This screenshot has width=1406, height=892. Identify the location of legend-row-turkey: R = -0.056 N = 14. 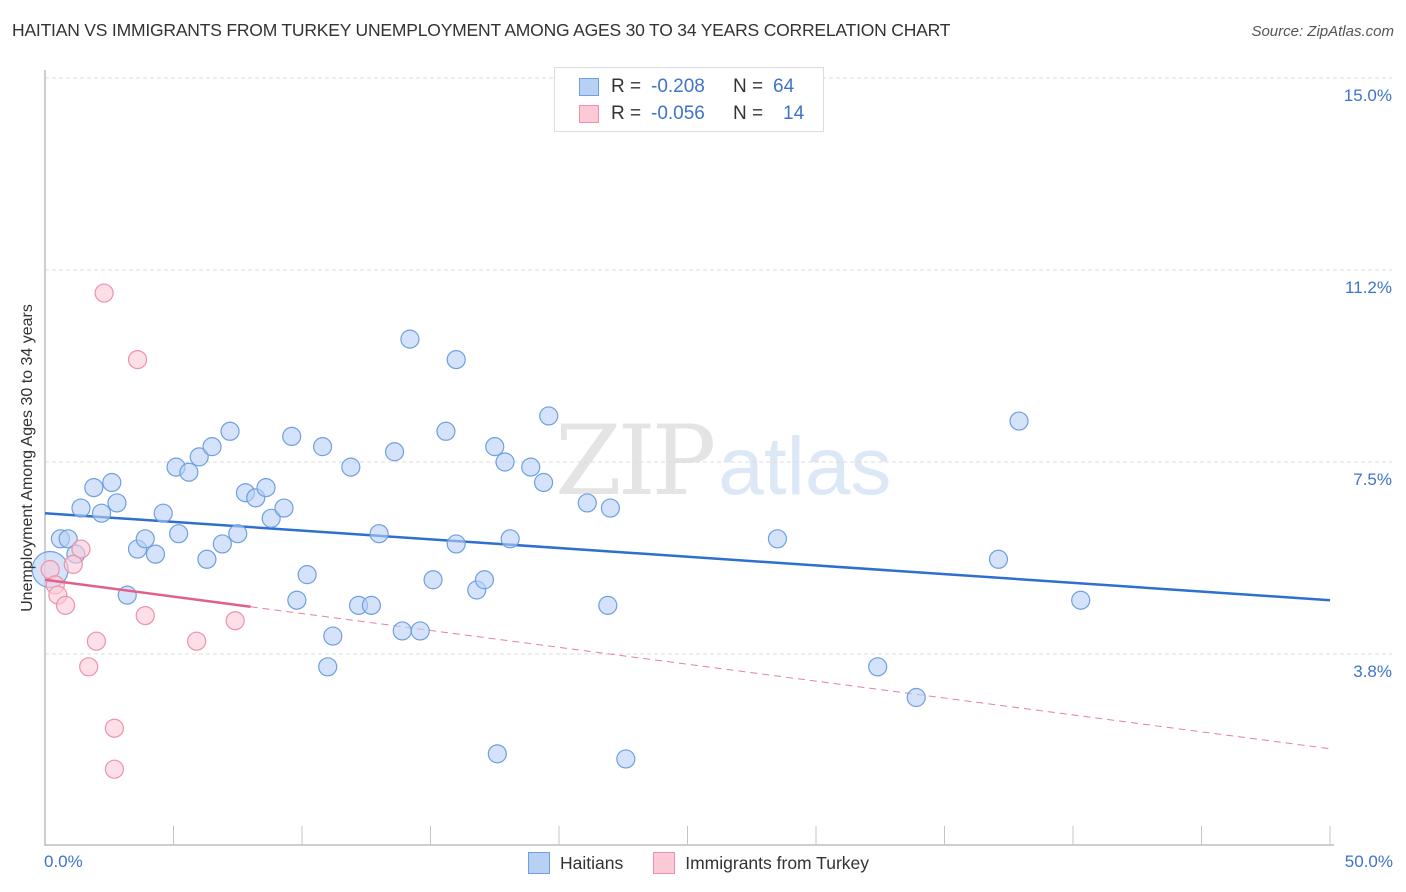
(691, 114).